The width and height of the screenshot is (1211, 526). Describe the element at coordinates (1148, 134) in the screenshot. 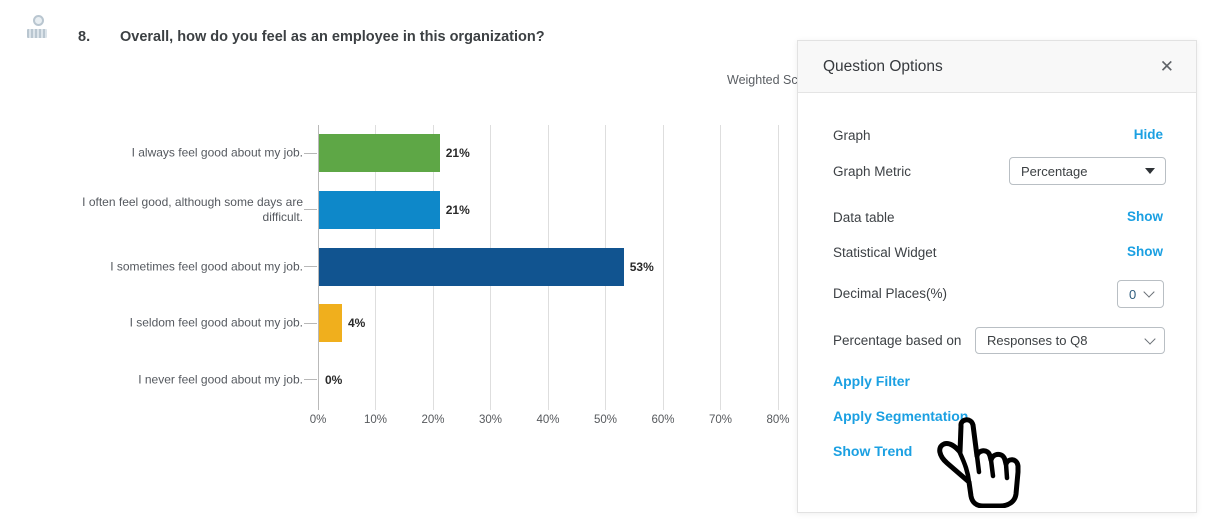

I see `graph-hide-link: Hide` at that location.